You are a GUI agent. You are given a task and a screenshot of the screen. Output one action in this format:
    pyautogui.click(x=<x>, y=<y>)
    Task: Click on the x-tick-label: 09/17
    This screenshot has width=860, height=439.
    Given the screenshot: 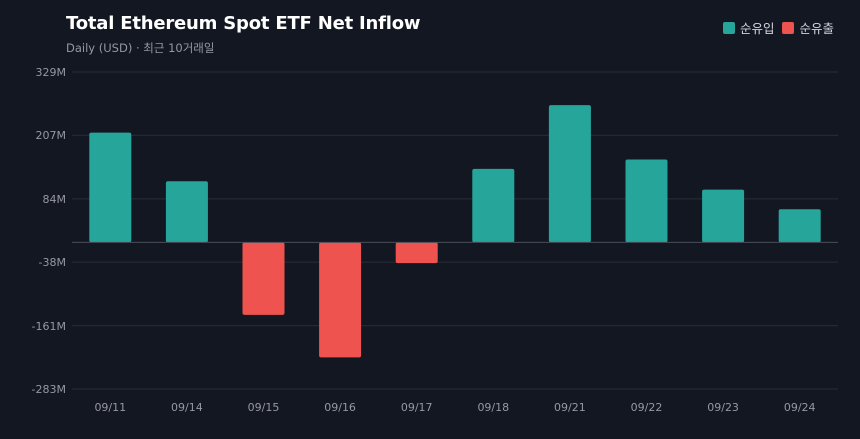 What is the action you would take?
    pyautogui.click(x=417, y=407)
    